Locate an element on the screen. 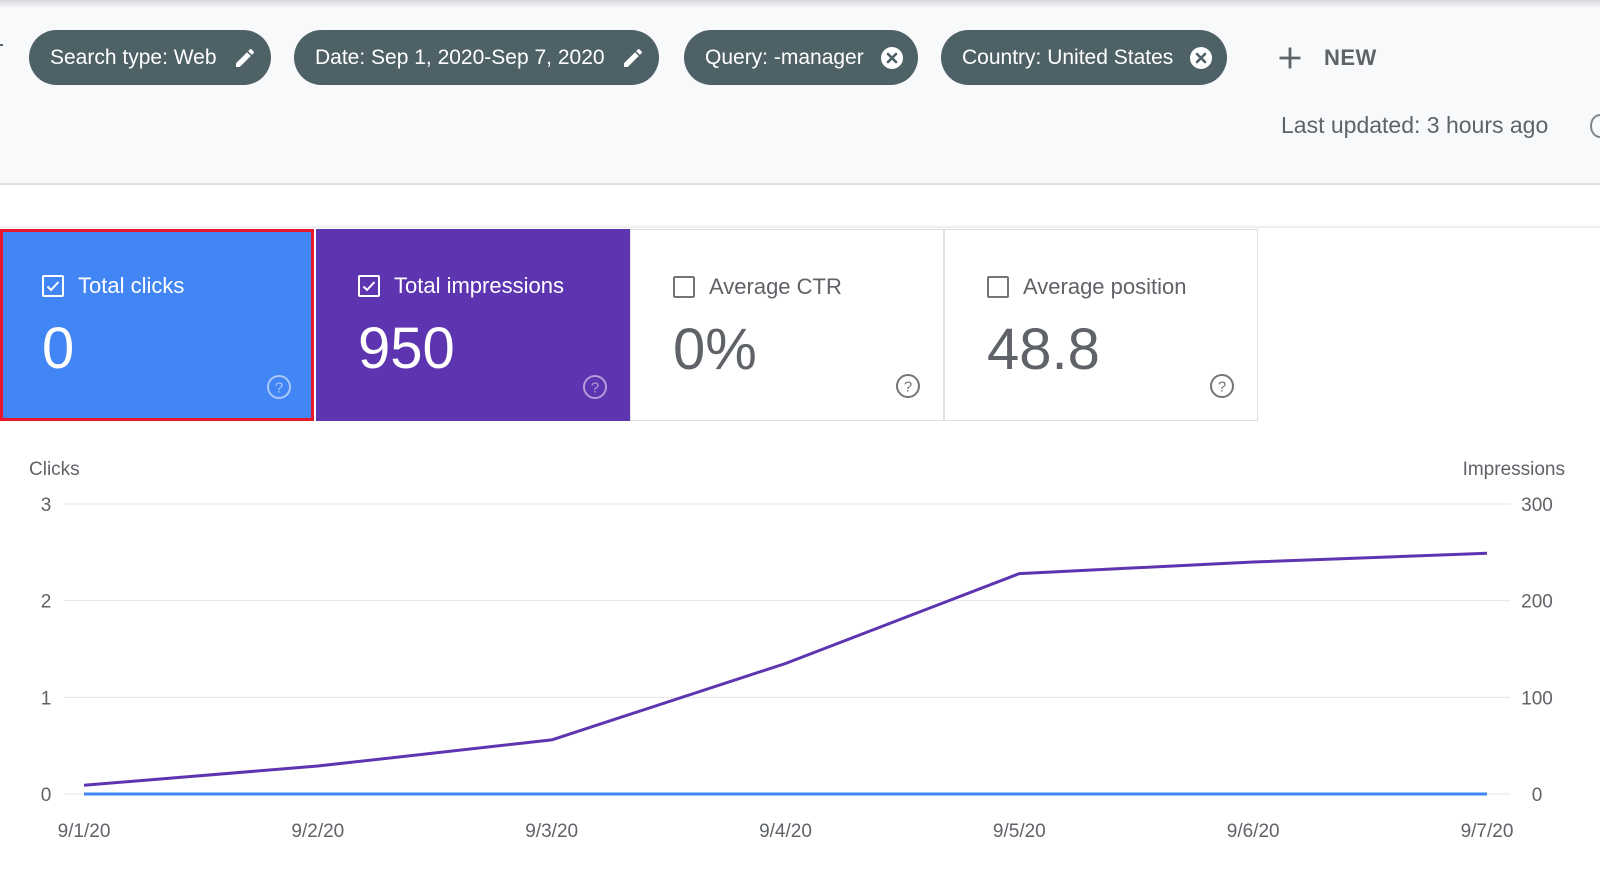  filter-chip-label: Query: -manager is located at coordinates (784, 57).